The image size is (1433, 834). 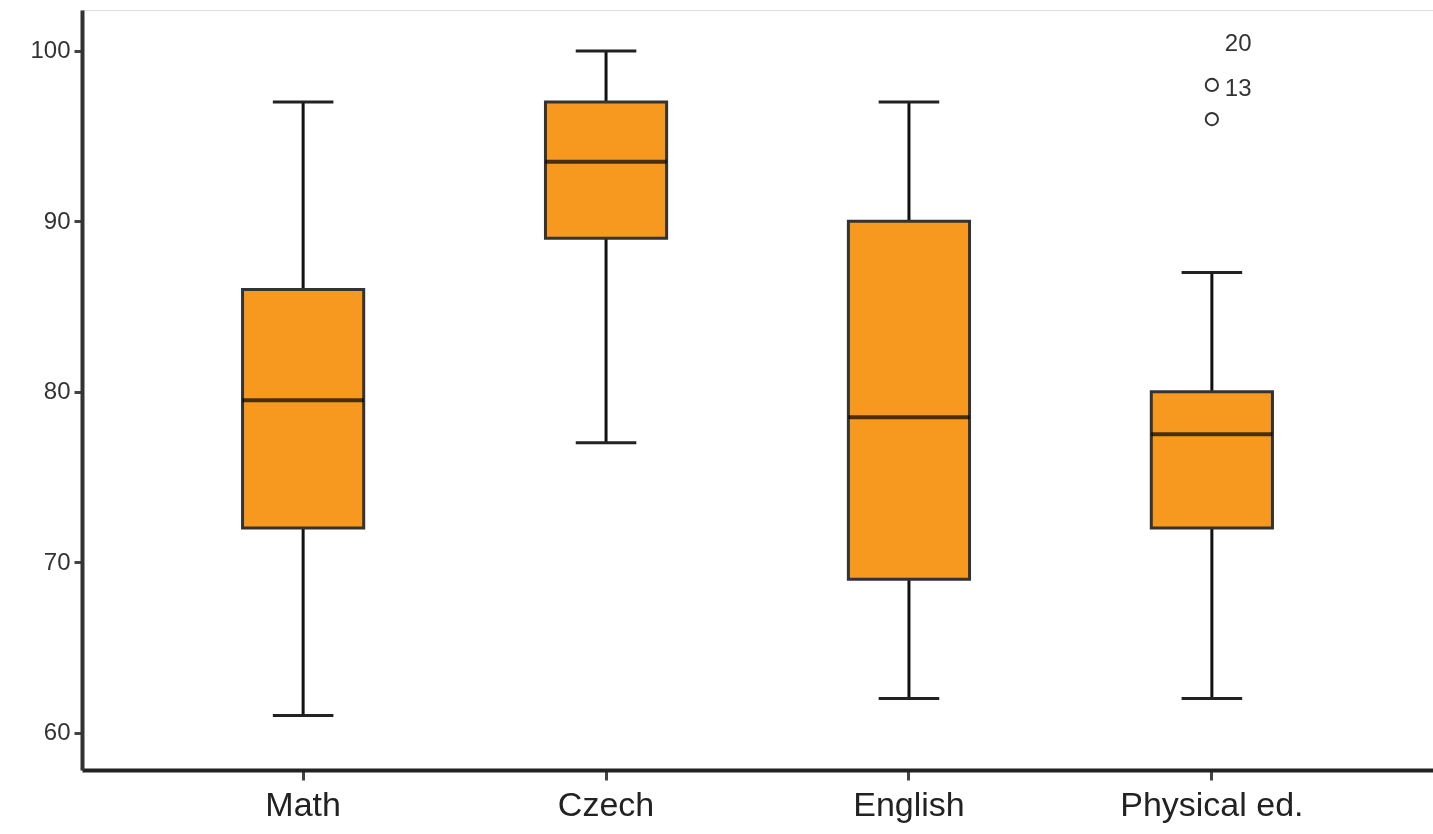 What do you see at coordinates (1238, 87) in the screenshot?
I see `annotation: 13` at bounding box center [1238, 87].